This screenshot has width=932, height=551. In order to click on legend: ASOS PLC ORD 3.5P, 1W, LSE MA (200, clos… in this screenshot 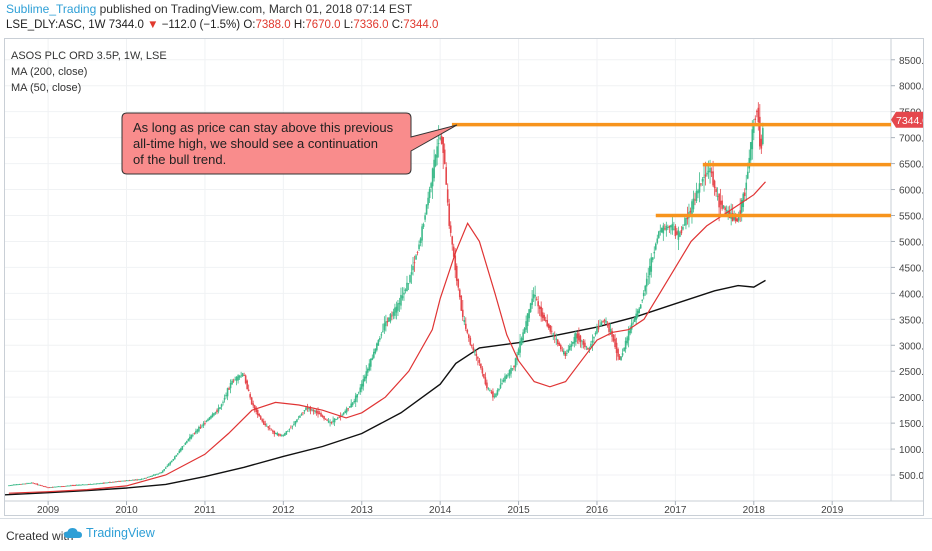, I will do `click(89, 72)`.